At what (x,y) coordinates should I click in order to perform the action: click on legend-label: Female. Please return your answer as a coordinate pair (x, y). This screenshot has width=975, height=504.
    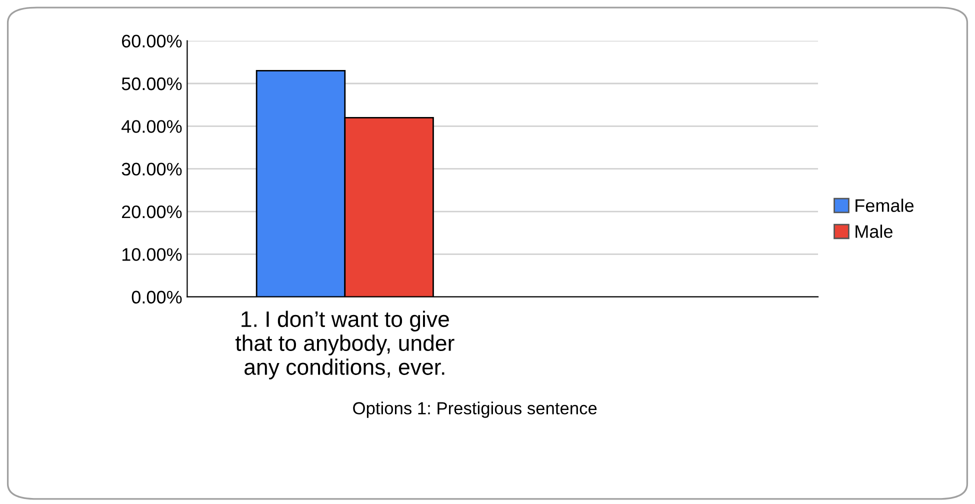
    Looking at the image, I should click on (885, 205).